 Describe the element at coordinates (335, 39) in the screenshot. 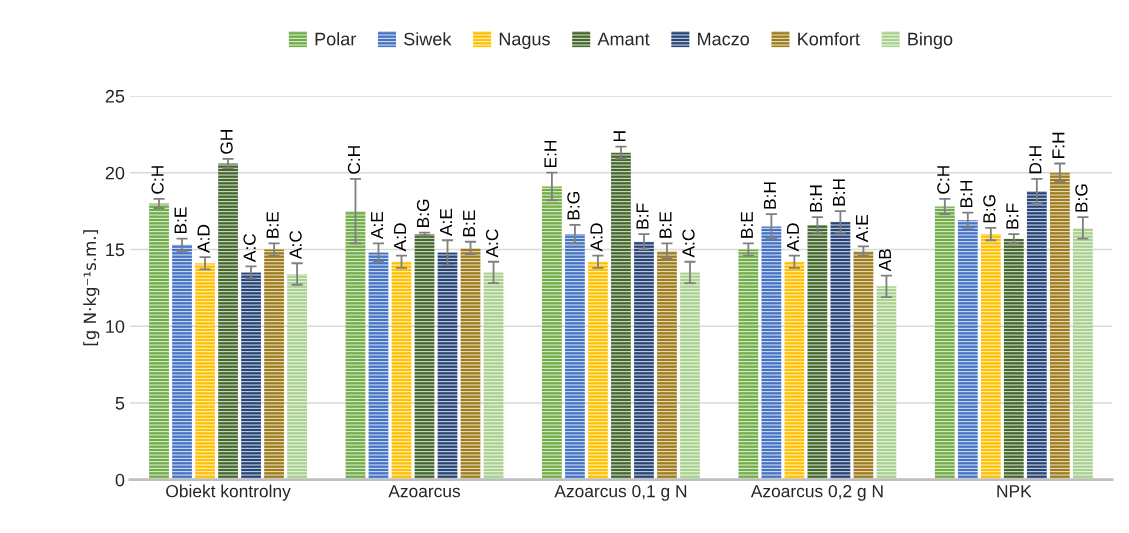

I see `legend-label: Polar` at that location.